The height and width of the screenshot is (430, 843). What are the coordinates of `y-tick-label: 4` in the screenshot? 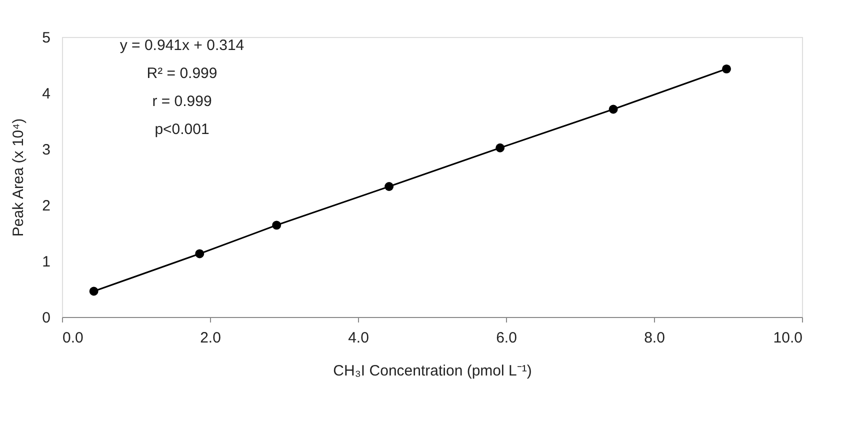 It's located at (46, 94).